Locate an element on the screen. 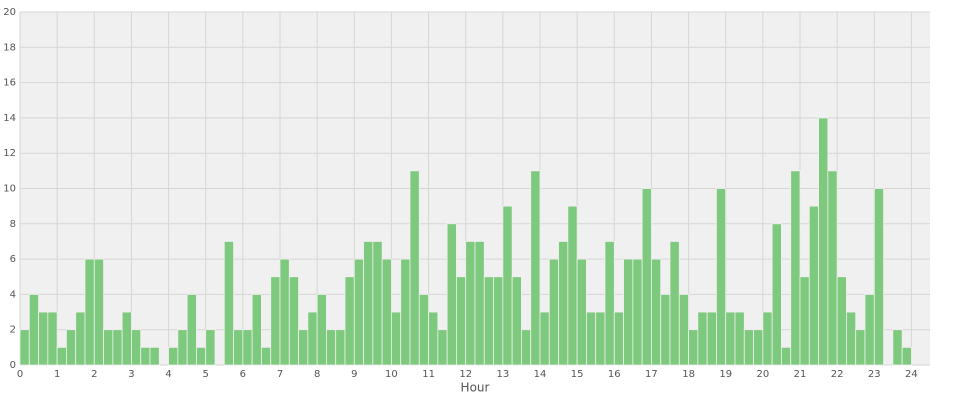  x-tick-label: 9 is located at coordinates (354, 374).